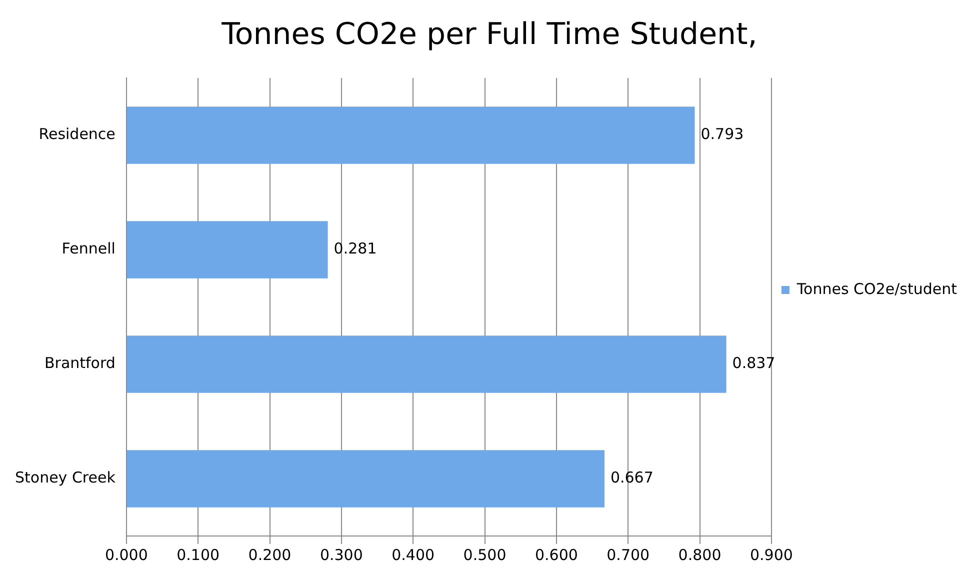 The image size is (979, 576). Describe the element at coordinates (484, 555) in the screenshot. I see `x-tick-label: 0.500` at that location.